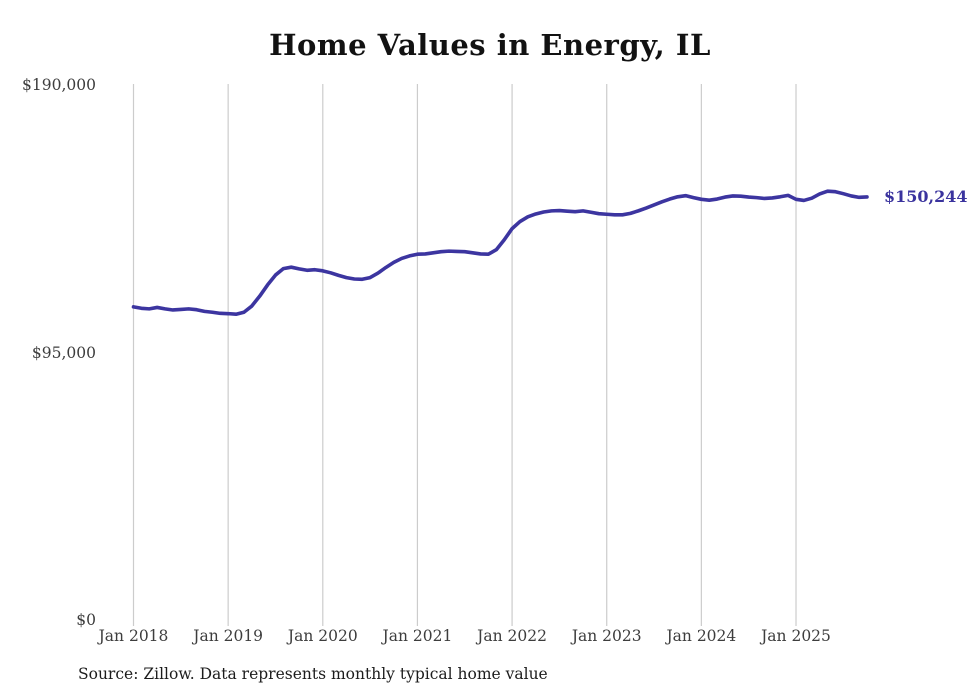 Image resolution: width=980 pixels, height=699 pixels. Describe the element at coordinates (926, 196) in the screenshot. I see `end-value-label: $150,244` at that location.